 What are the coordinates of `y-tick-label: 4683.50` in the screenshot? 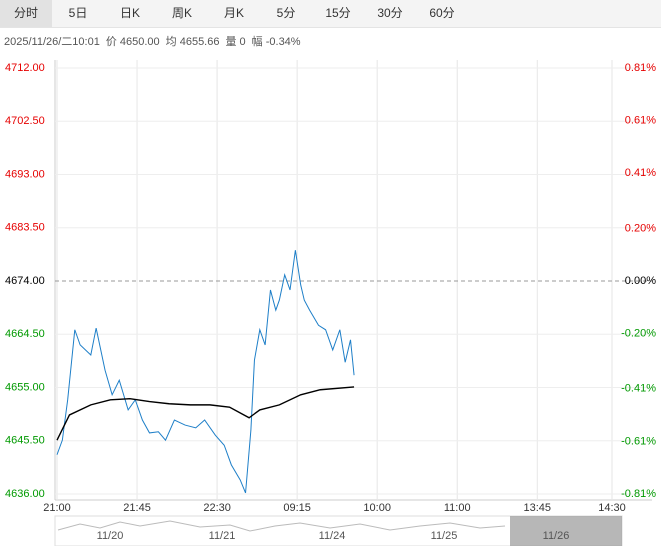 It's located at (25, 228).